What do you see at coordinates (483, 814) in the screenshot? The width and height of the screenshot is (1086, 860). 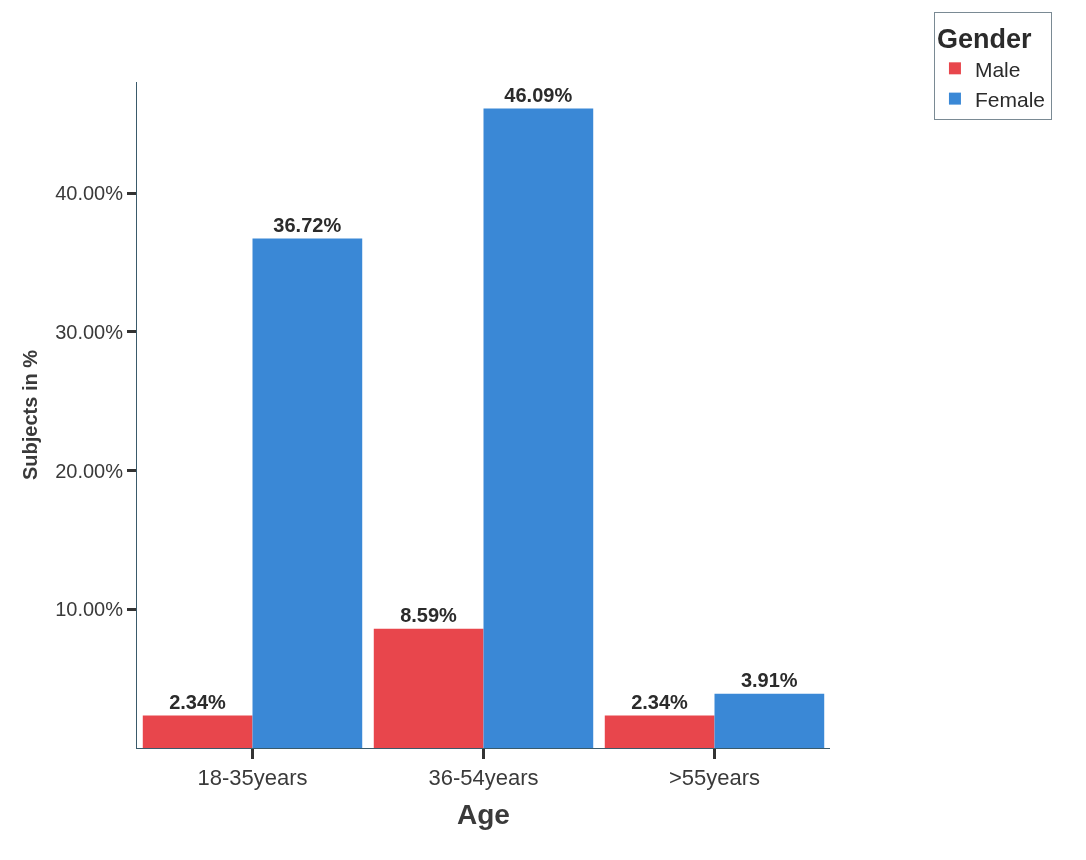 I see `x-axis-title: Age` at bounding box center [483, 814].